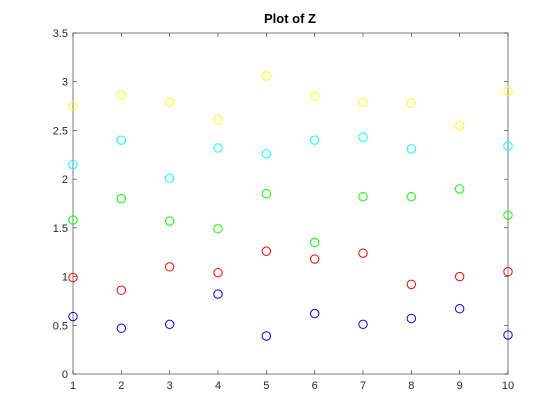 The width and height of the screenshot is (560, 420). Describe the element at coordinates (121, 386) in the screenshot. I see `x-tick-label: 2` at that location.